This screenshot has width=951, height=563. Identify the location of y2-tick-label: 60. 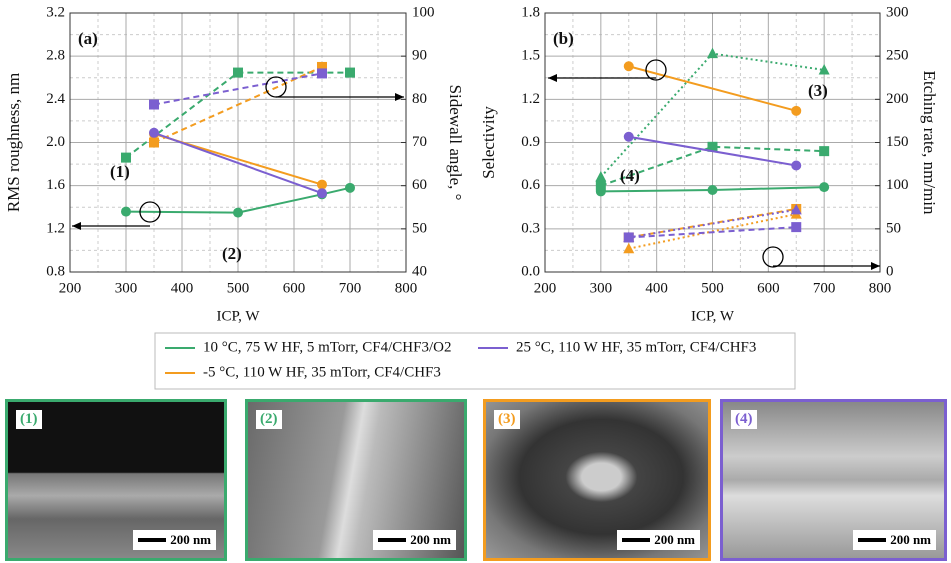
(419, 185).